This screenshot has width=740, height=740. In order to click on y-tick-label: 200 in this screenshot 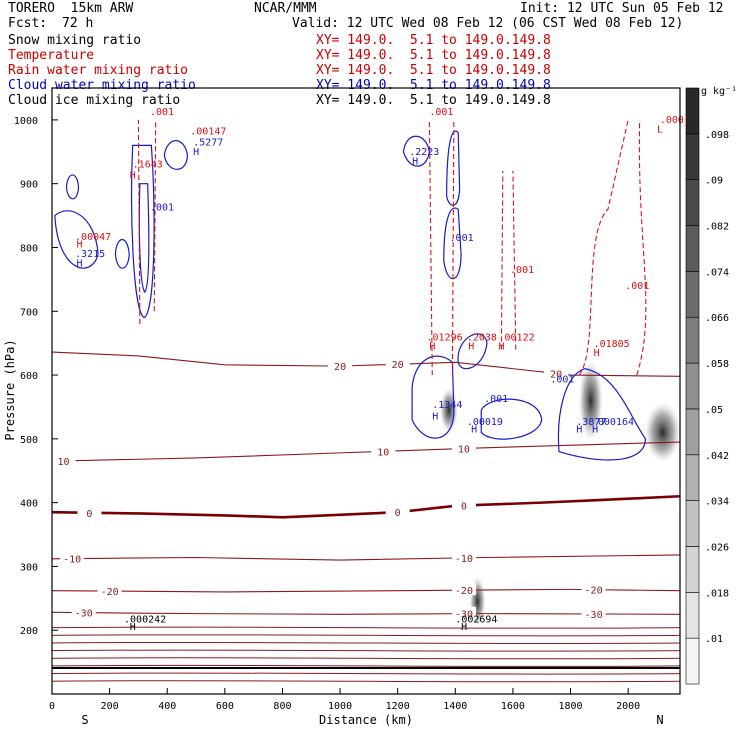, I will do `click(29, 631)`.